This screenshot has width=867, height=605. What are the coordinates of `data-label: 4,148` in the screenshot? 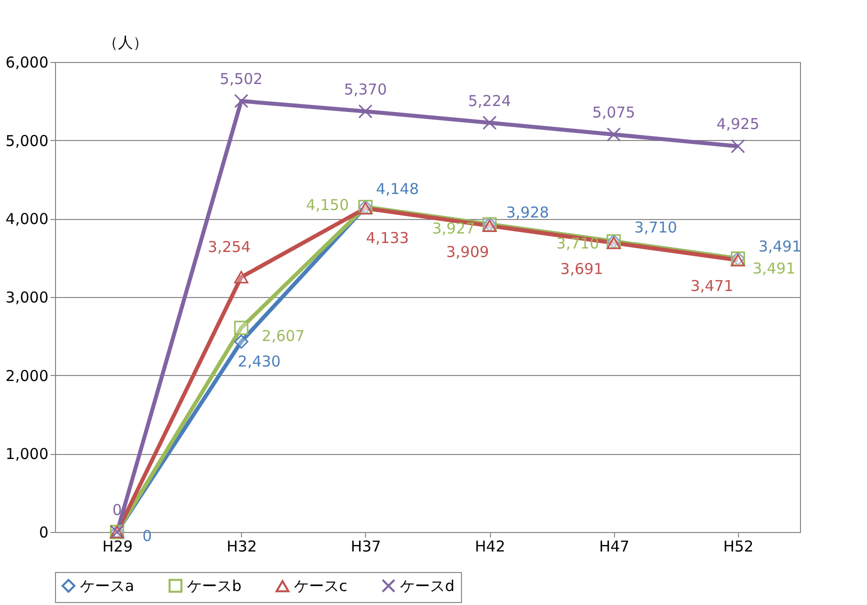 It's located at (397, 189).